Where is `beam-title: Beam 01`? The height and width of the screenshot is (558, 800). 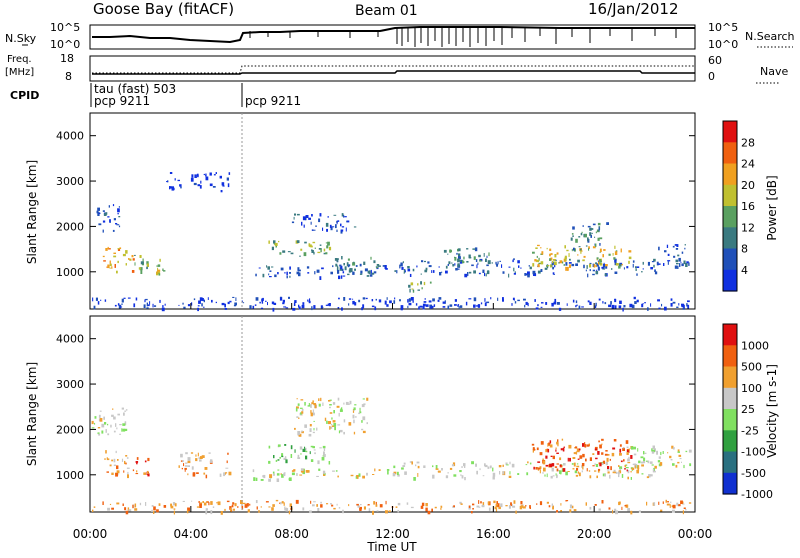
beam-title: Beam 01 is located at coordinates (386, 11).